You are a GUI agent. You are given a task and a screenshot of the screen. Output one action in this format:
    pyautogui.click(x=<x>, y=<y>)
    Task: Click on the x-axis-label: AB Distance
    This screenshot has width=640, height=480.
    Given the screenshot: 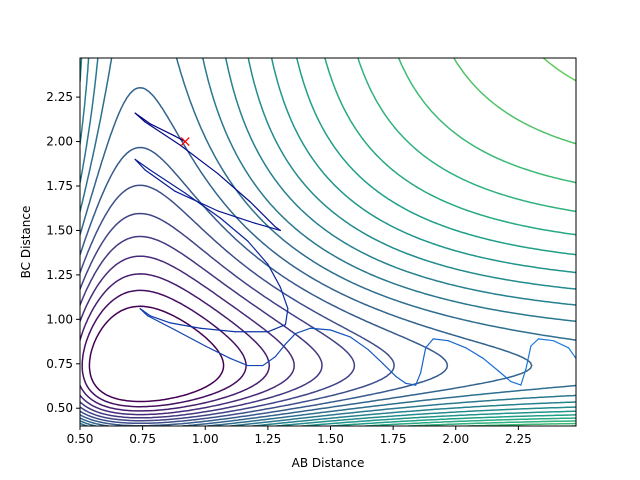 What is the action you would take?
    pyautogui.click(x=328, y=463)
    